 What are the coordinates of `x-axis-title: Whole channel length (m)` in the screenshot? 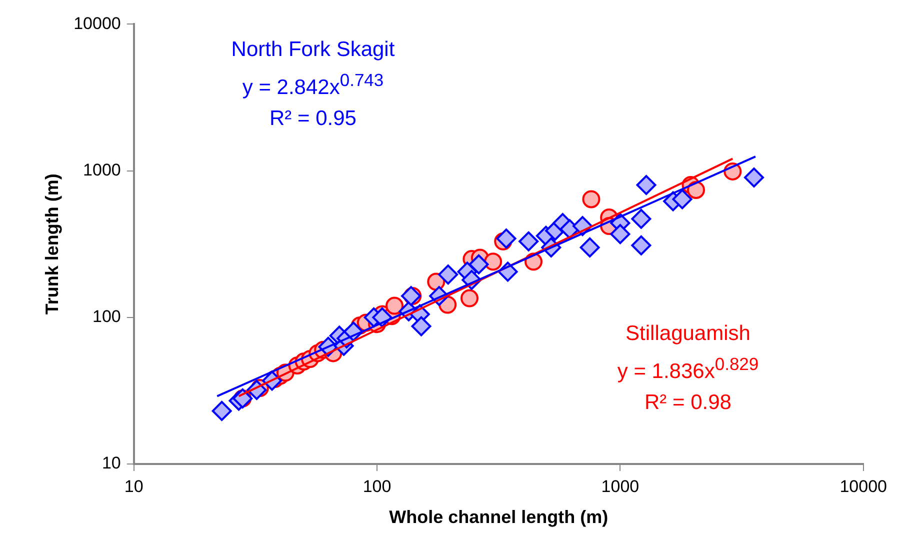 It's located at (498, 517).